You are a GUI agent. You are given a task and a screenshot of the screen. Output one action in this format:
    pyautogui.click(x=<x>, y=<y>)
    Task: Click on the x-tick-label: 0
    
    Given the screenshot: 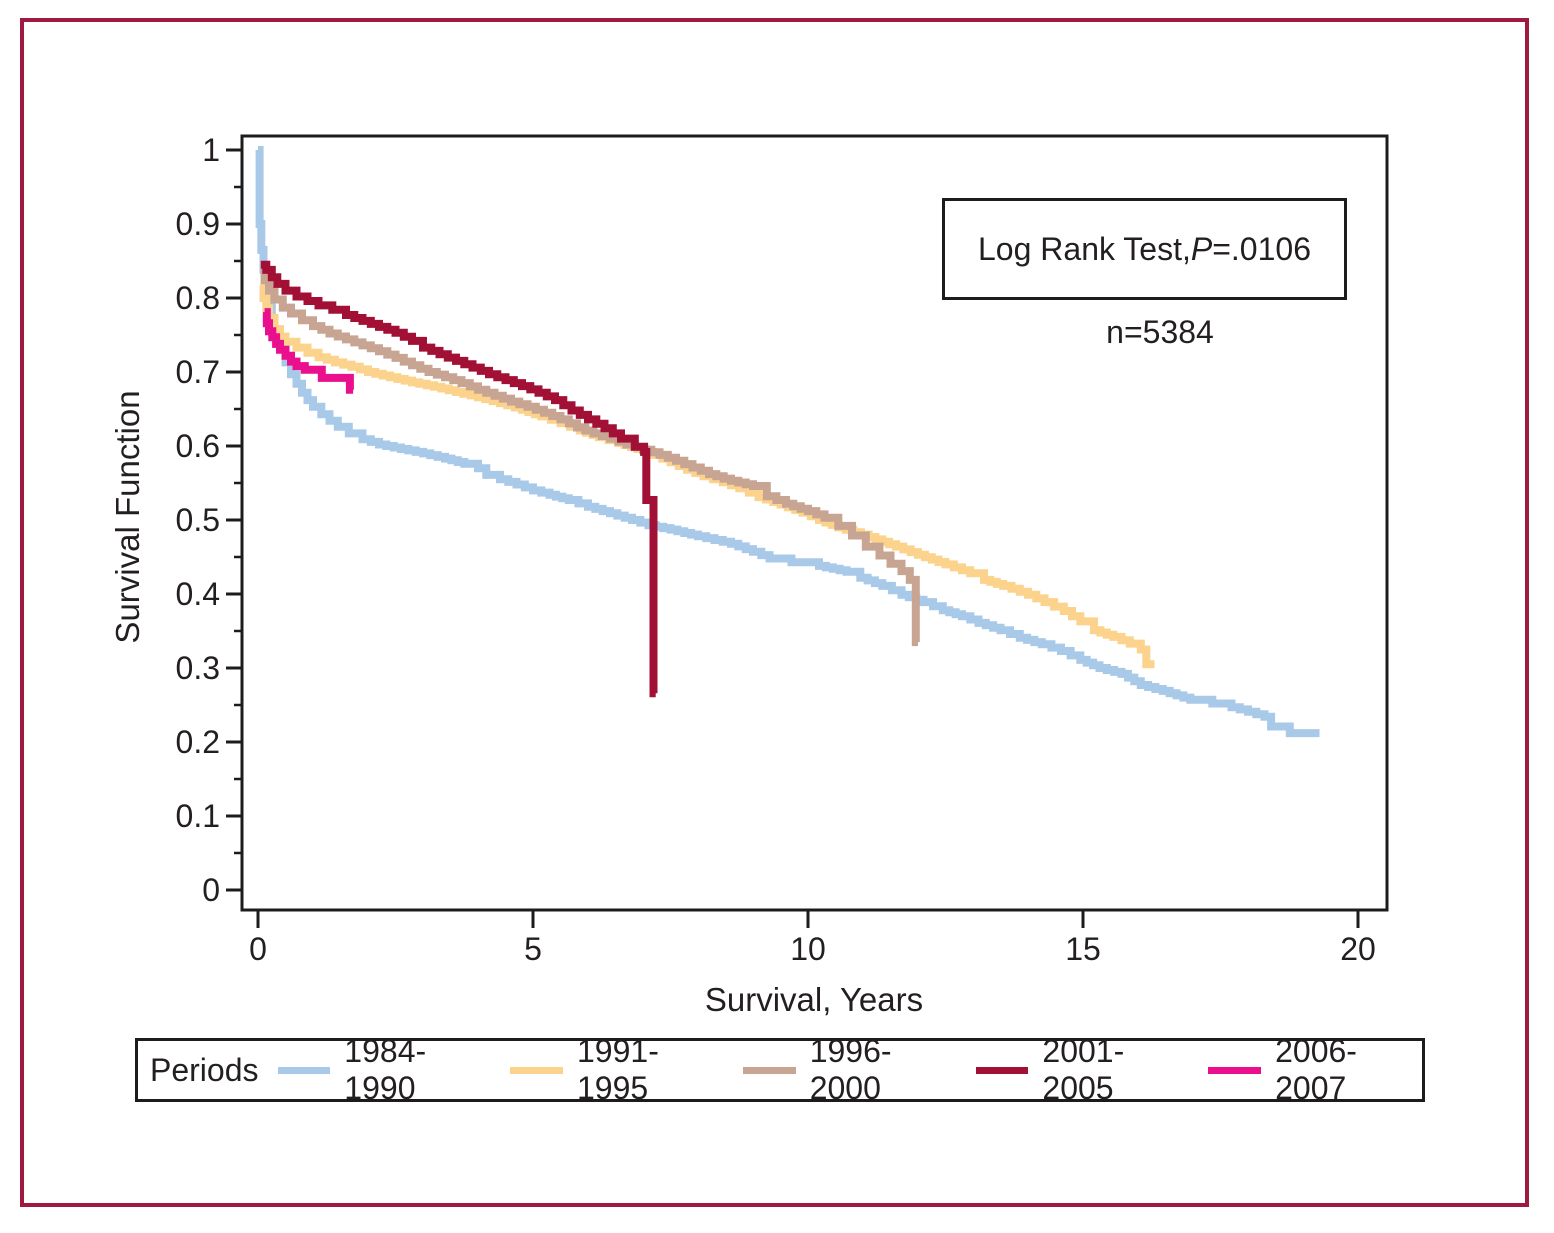 What is the action you would take?
    pyautogui.click(x=258, y=949)
    